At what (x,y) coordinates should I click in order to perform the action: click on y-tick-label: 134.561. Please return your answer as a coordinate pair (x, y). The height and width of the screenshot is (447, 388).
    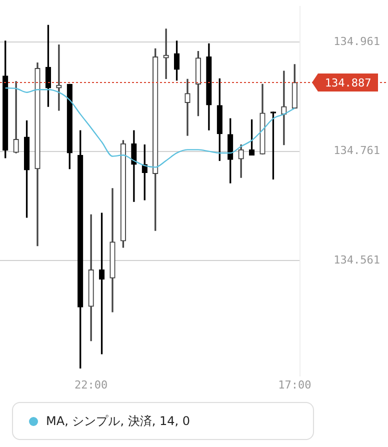
    Looking at the image, I should click on (357, 259).